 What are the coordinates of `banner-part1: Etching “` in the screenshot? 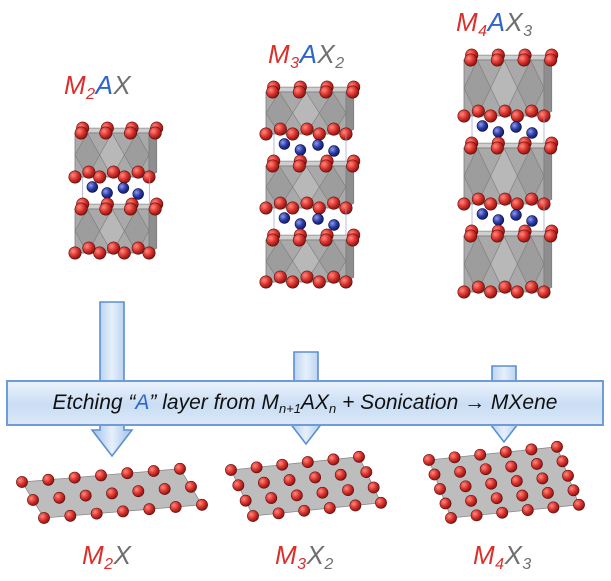 It's located at (94, 402).